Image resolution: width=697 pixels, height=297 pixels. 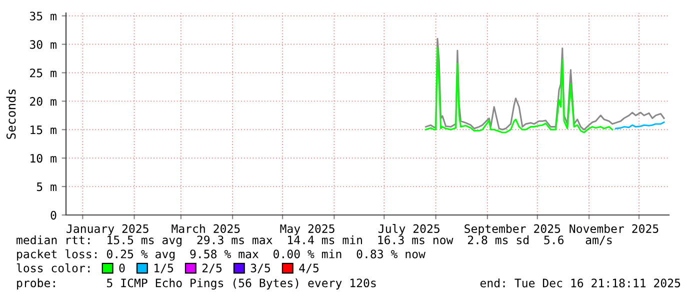 What do you see at coordinates (580, 283) in the screenshot?
I see `text: end: Tue Dec 16 21:18:11 2025` at bounding box center [580, 283].